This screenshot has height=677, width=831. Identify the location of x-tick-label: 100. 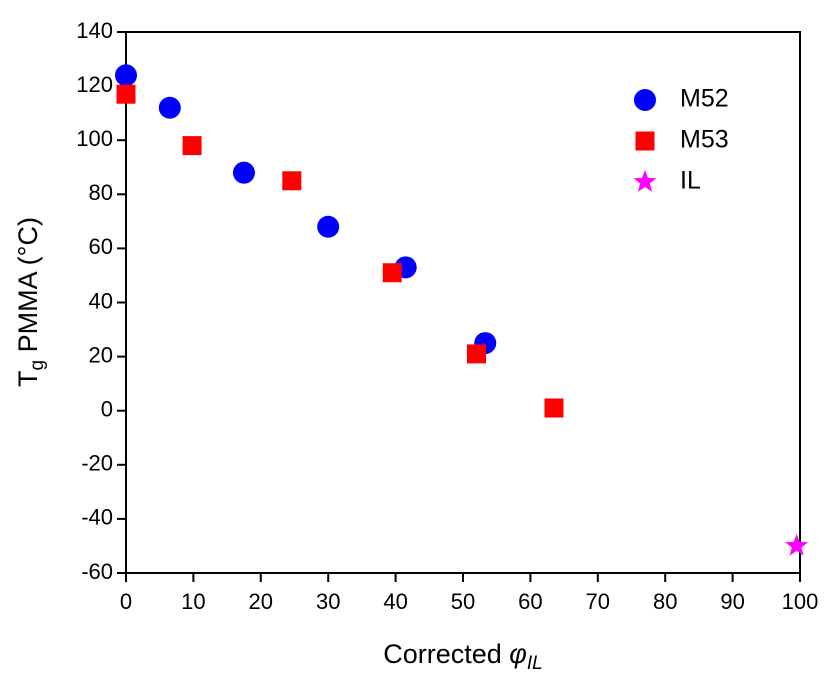
(800, 601).